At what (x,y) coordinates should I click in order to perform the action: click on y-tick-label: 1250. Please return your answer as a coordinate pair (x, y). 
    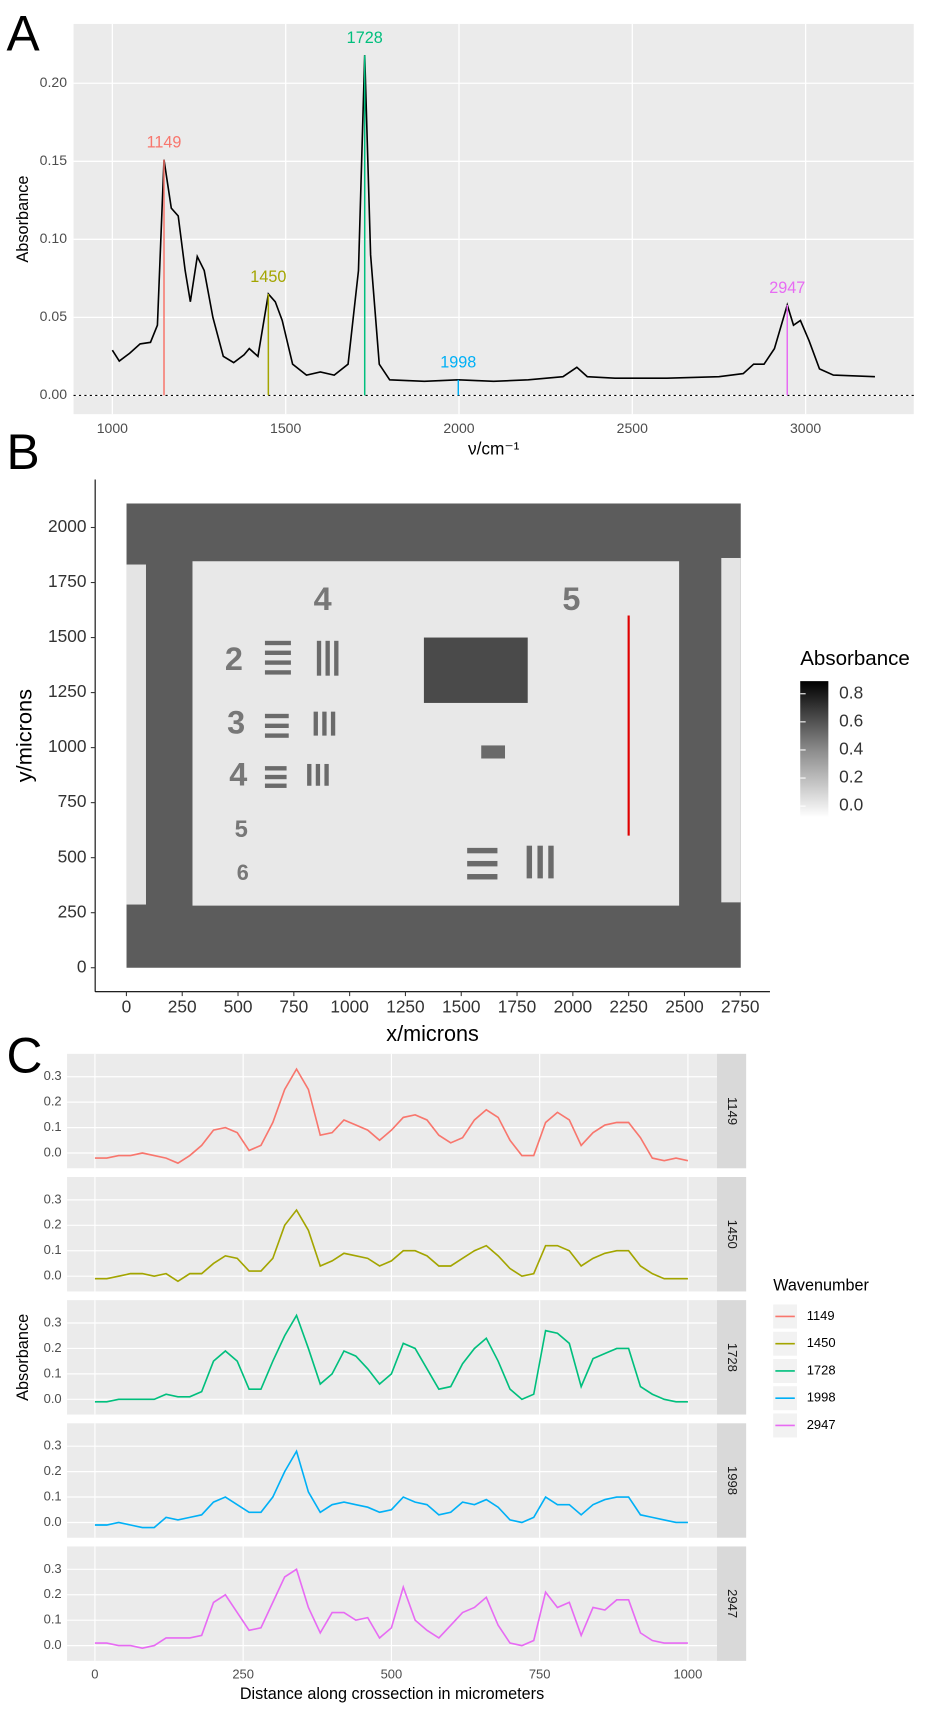
    Looking at the image, I should click on (67, 691).